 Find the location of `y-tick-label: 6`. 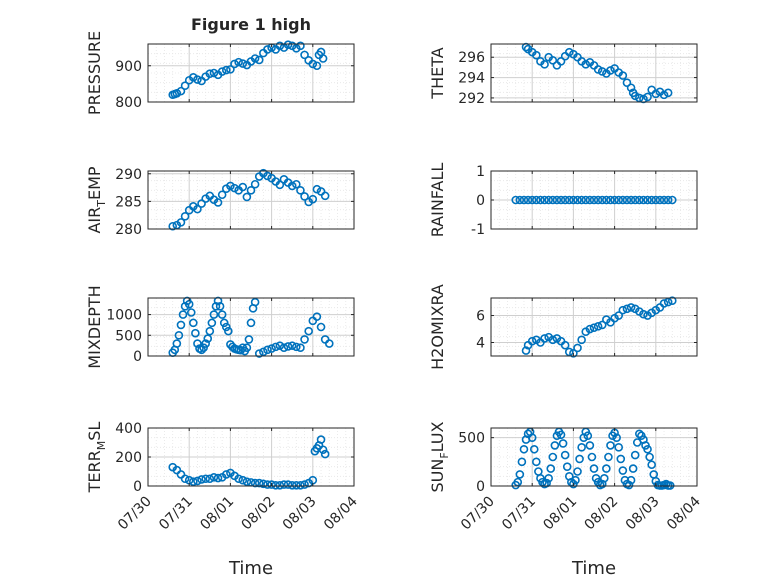

y-tick-label: 6 is located at coordinates (480, 317).